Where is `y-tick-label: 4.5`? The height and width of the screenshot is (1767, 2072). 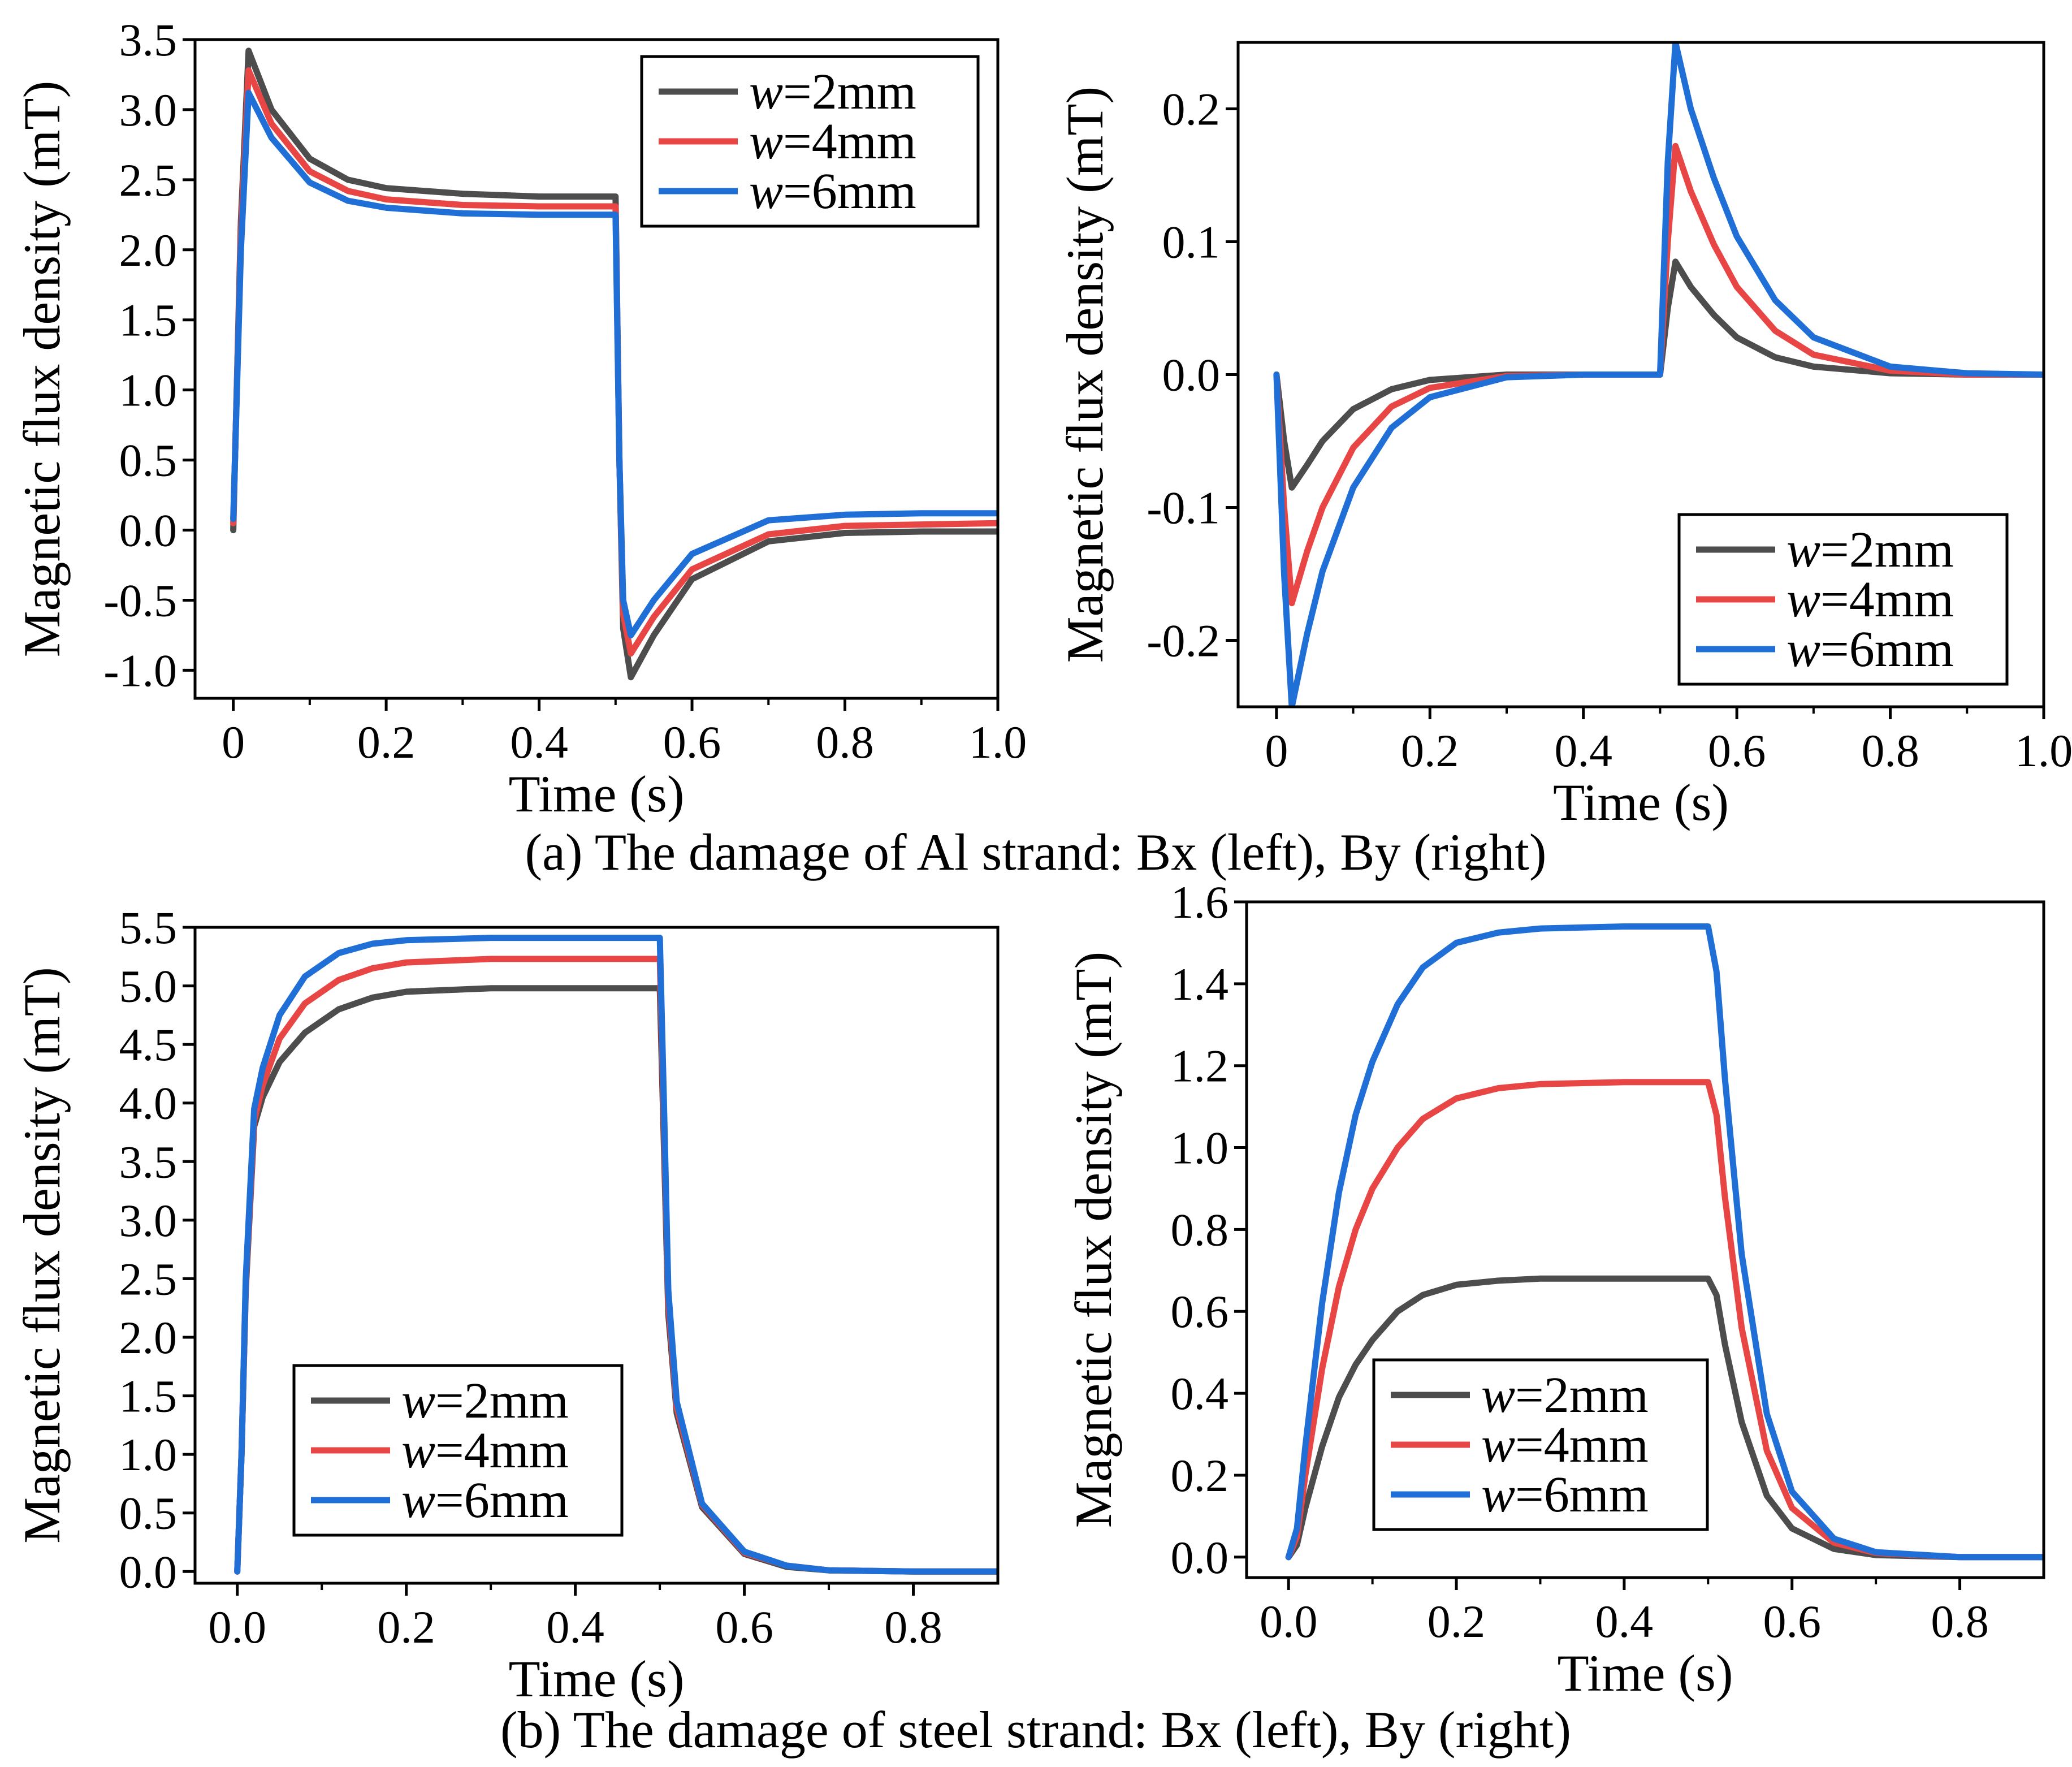
y-tick-label: 4.5 is located at coordinates (148, 1044).